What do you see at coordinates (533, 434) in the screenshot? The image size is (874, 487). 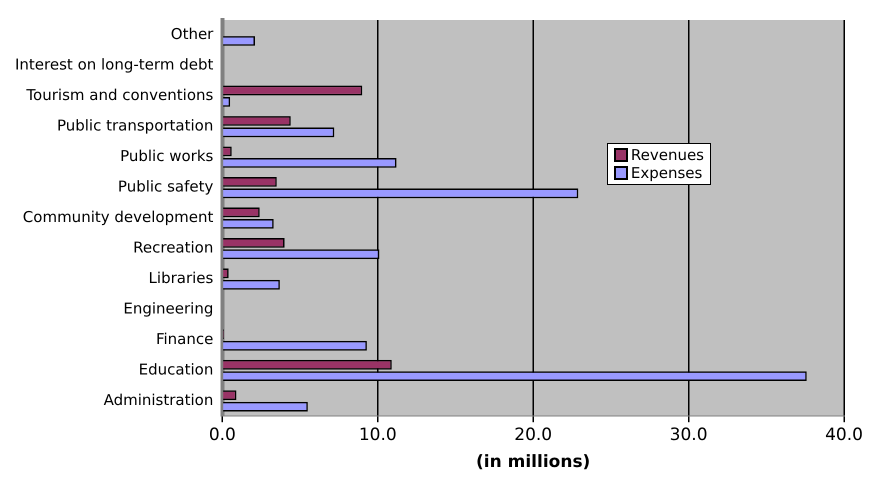 I see `x-tick-label: 20.0` at bounding box center [533, 434].